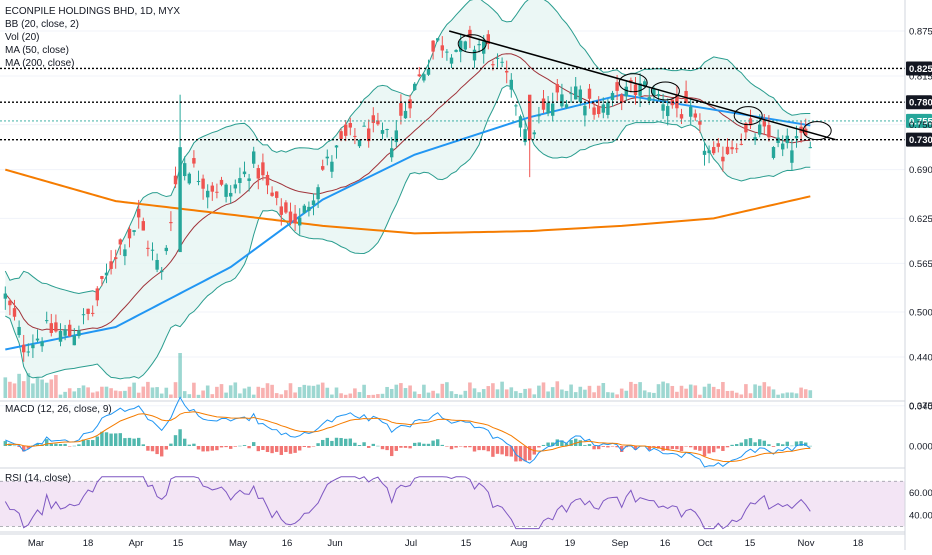 The height and width of the screenshot is (555, 932). I want to click on rsi-band, so click(452, 504).